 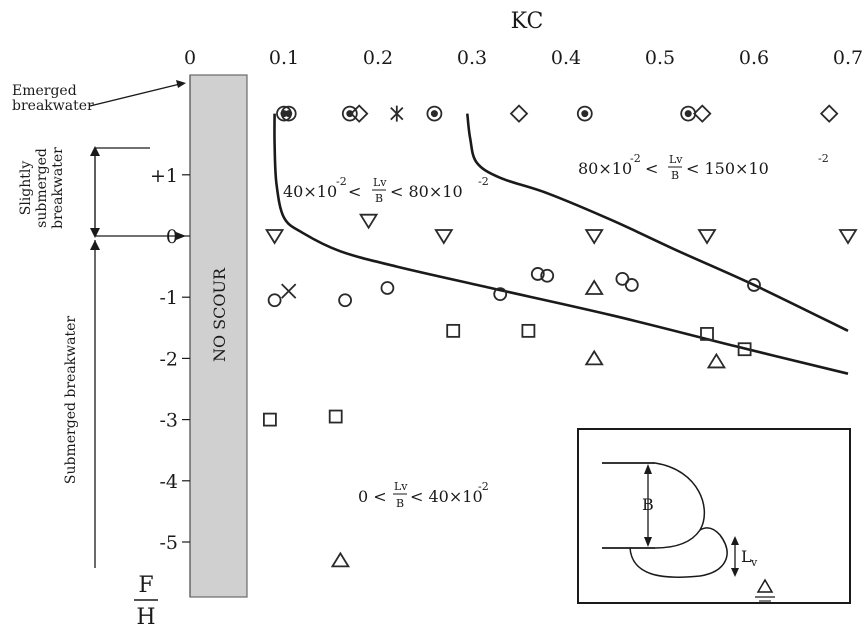 I want to click on slightly-submerged-line1: Slightly, so click(x=26, y=188).